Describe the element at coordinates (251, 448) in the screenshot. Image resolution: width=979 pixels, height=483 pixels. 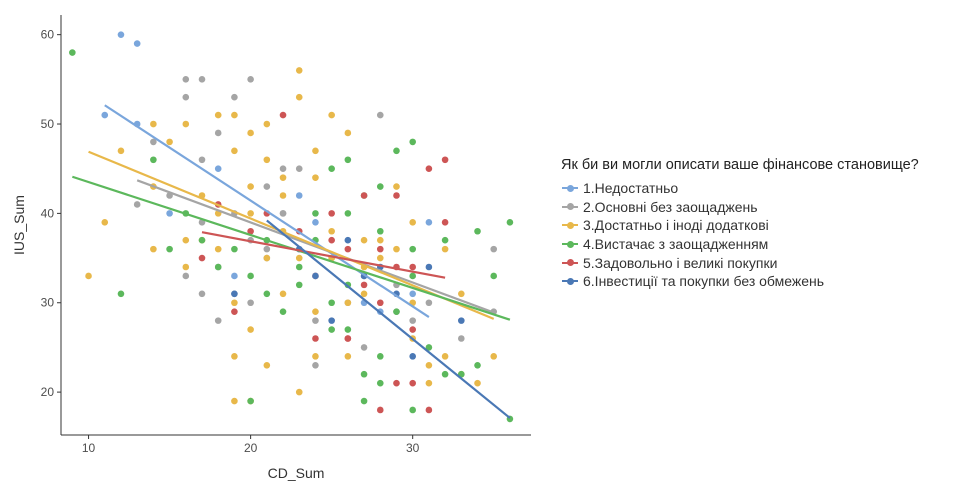
I see `x-tick-label-20: 20` at that location.